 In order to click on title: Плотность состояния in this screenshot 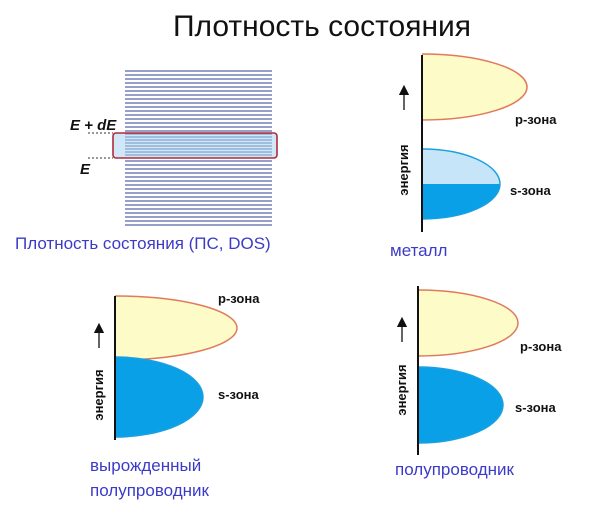, I will do `click(322, 26)`.